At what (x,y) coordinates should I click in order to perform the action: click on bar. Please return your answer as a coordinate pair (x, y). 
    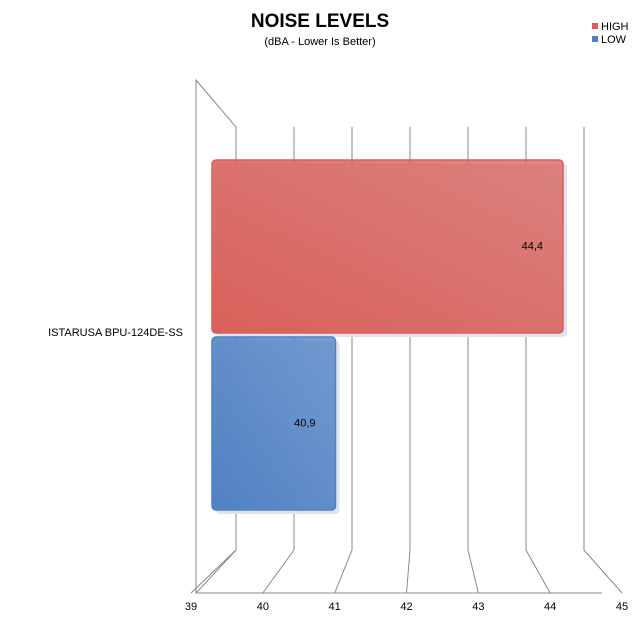
    Looking at the image, I should click on (274, 423).